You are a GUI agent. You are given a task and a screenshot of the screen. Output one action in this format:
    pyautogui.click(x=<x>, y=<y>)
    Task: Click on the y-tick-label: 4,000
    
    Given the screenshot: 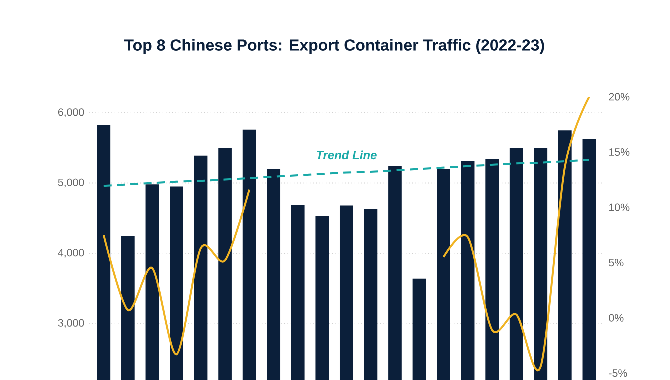 What is the action you would take?
    pyautogui.click(x=71, y=253)
    